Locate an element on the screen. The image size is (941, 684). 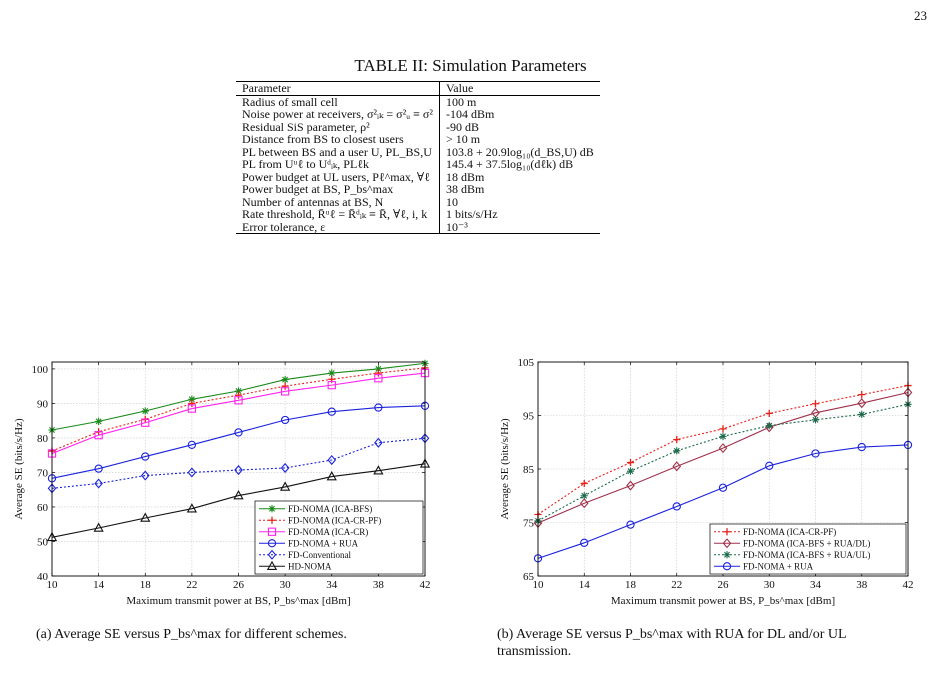
table-row: Residual SiS parameter, ρ² -90 dB is located at coordinates (418, 126).